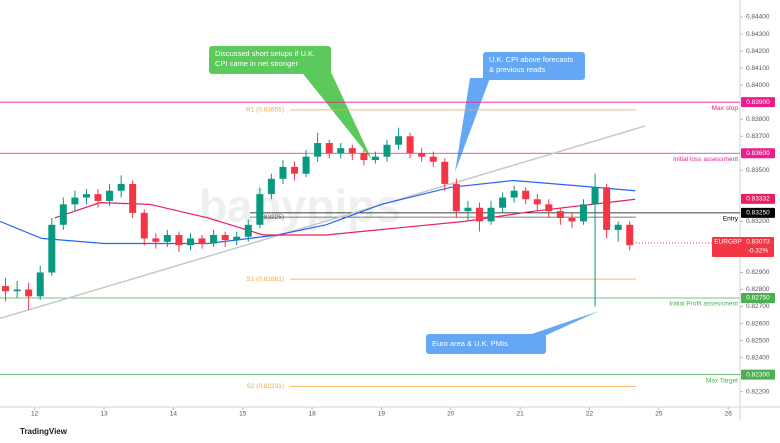 Image resolution: width=780 pixels, height=443 pixels. I want to click on callout-text: Discussed short setups if U.K., so click(265, 53).